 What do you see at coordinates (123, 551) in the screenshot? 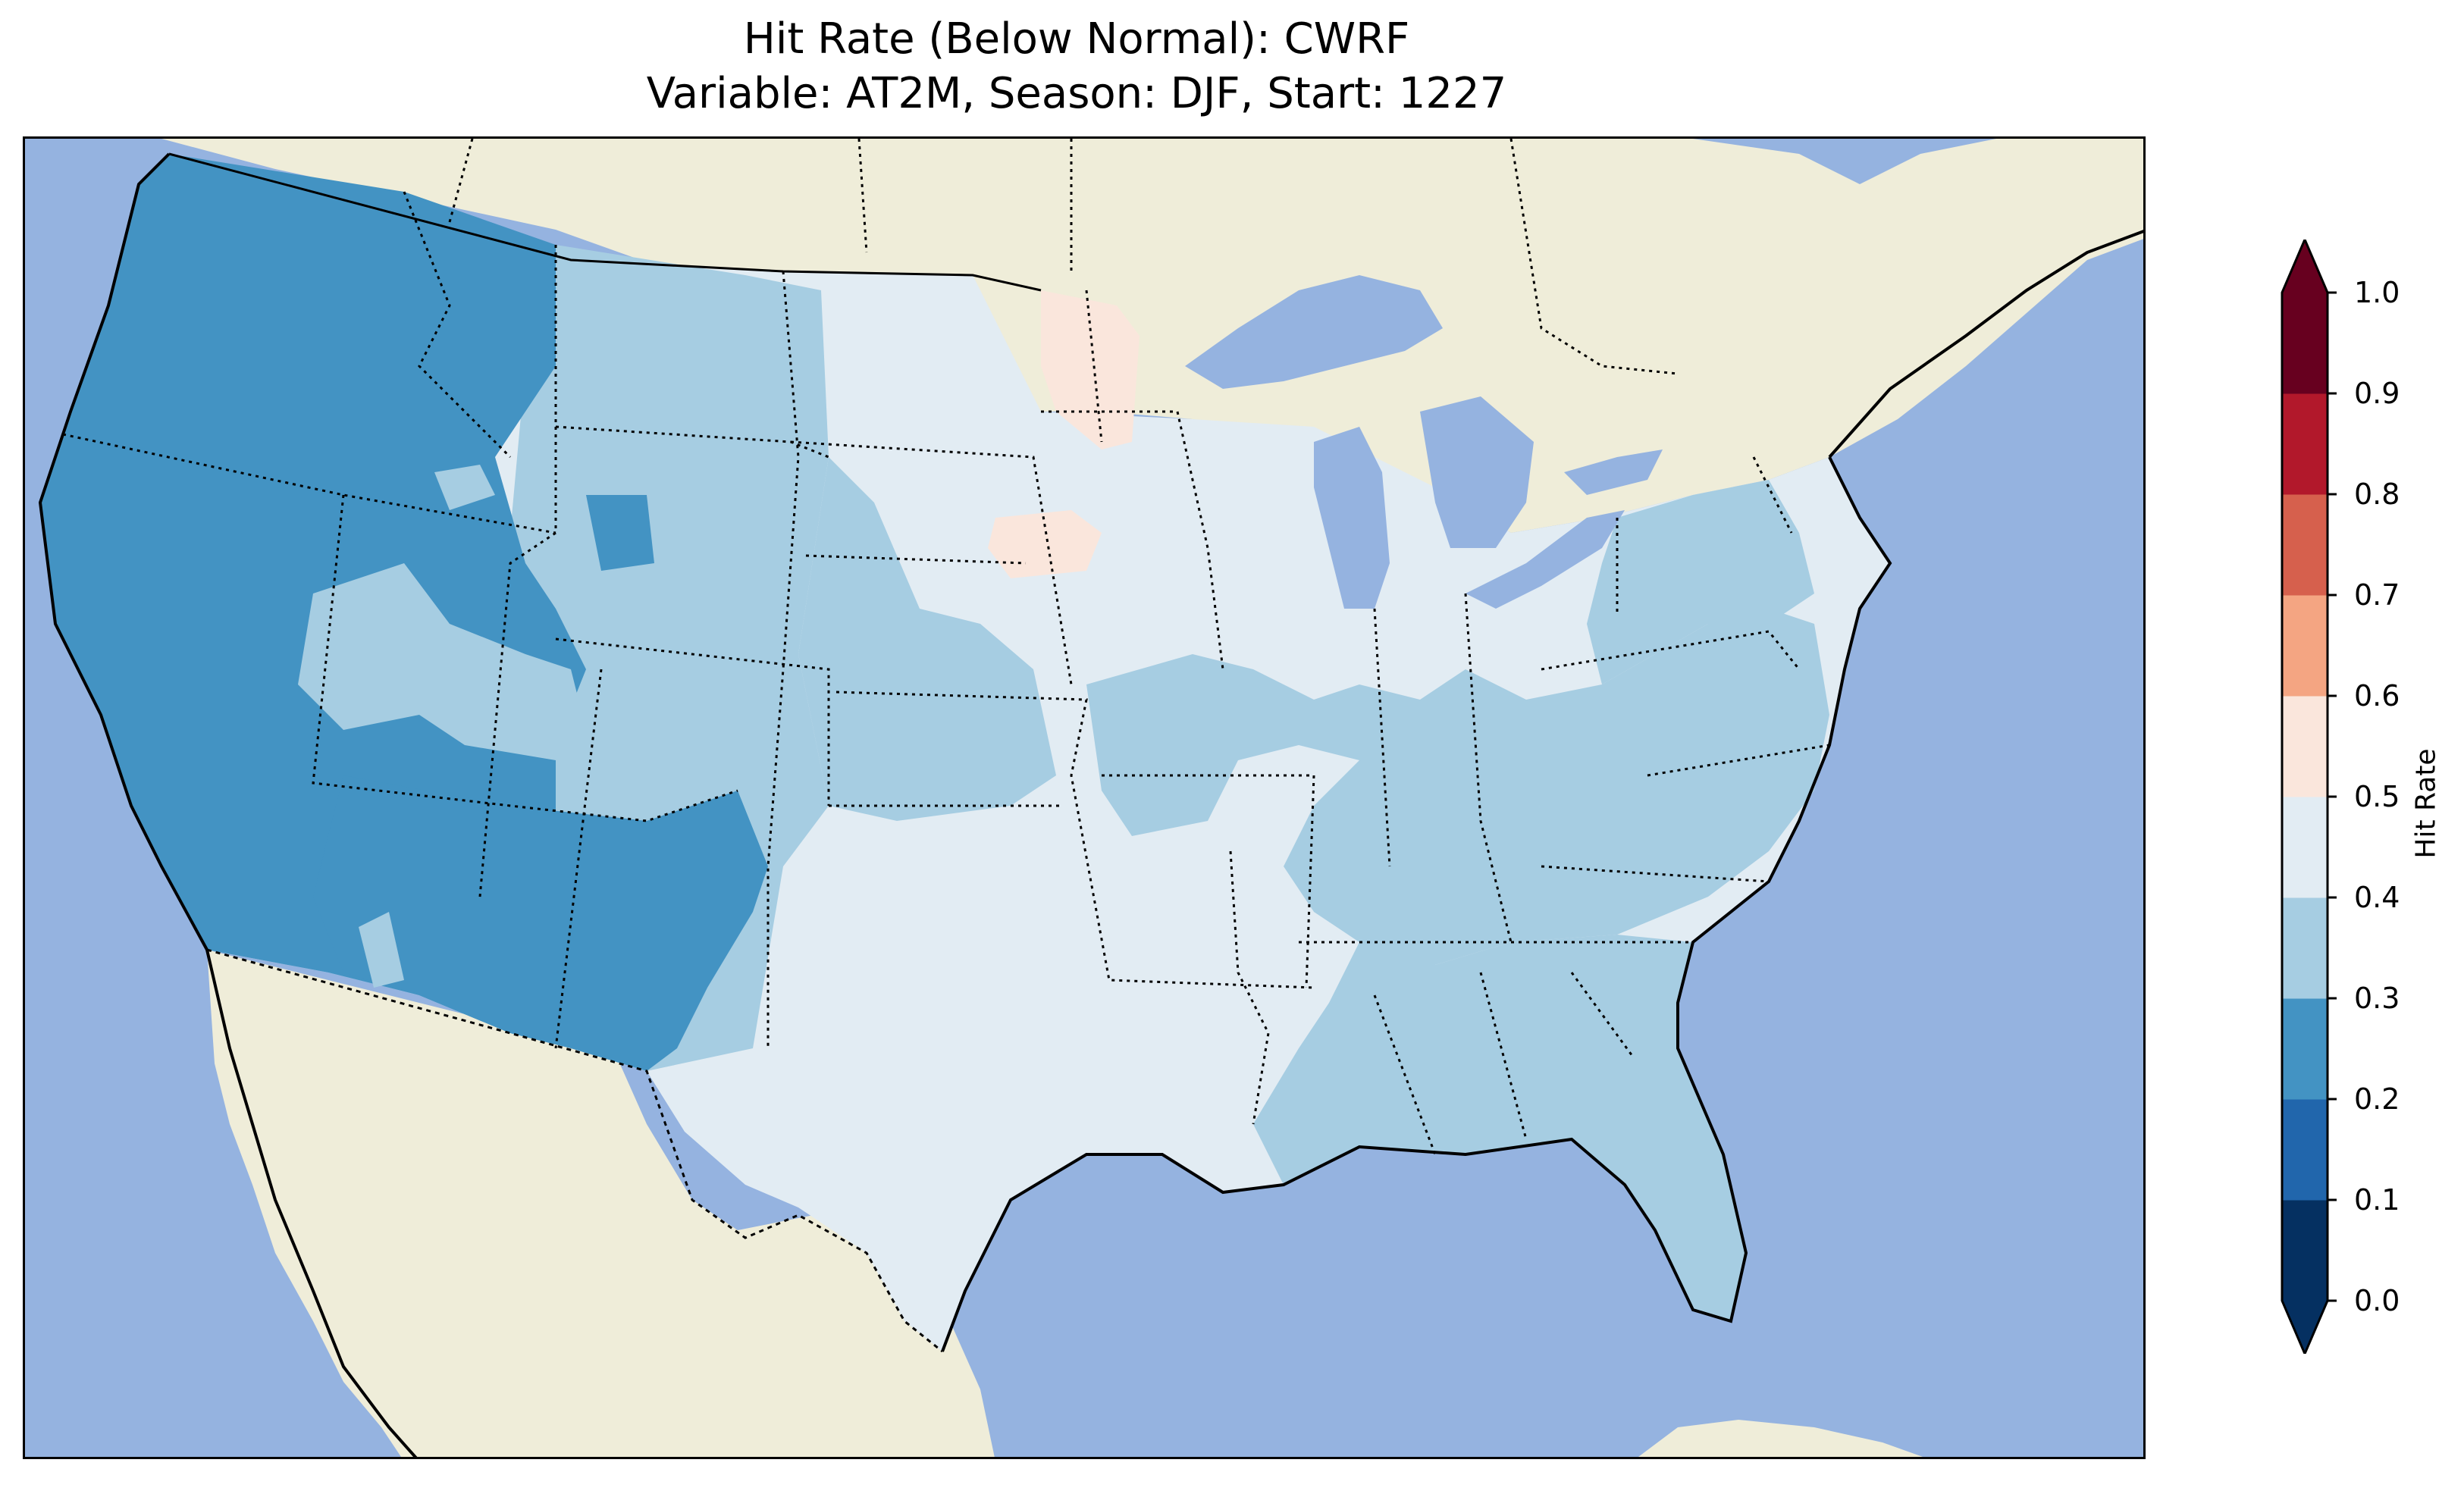
I see `west-coastline` at bounding box center [123, 551].